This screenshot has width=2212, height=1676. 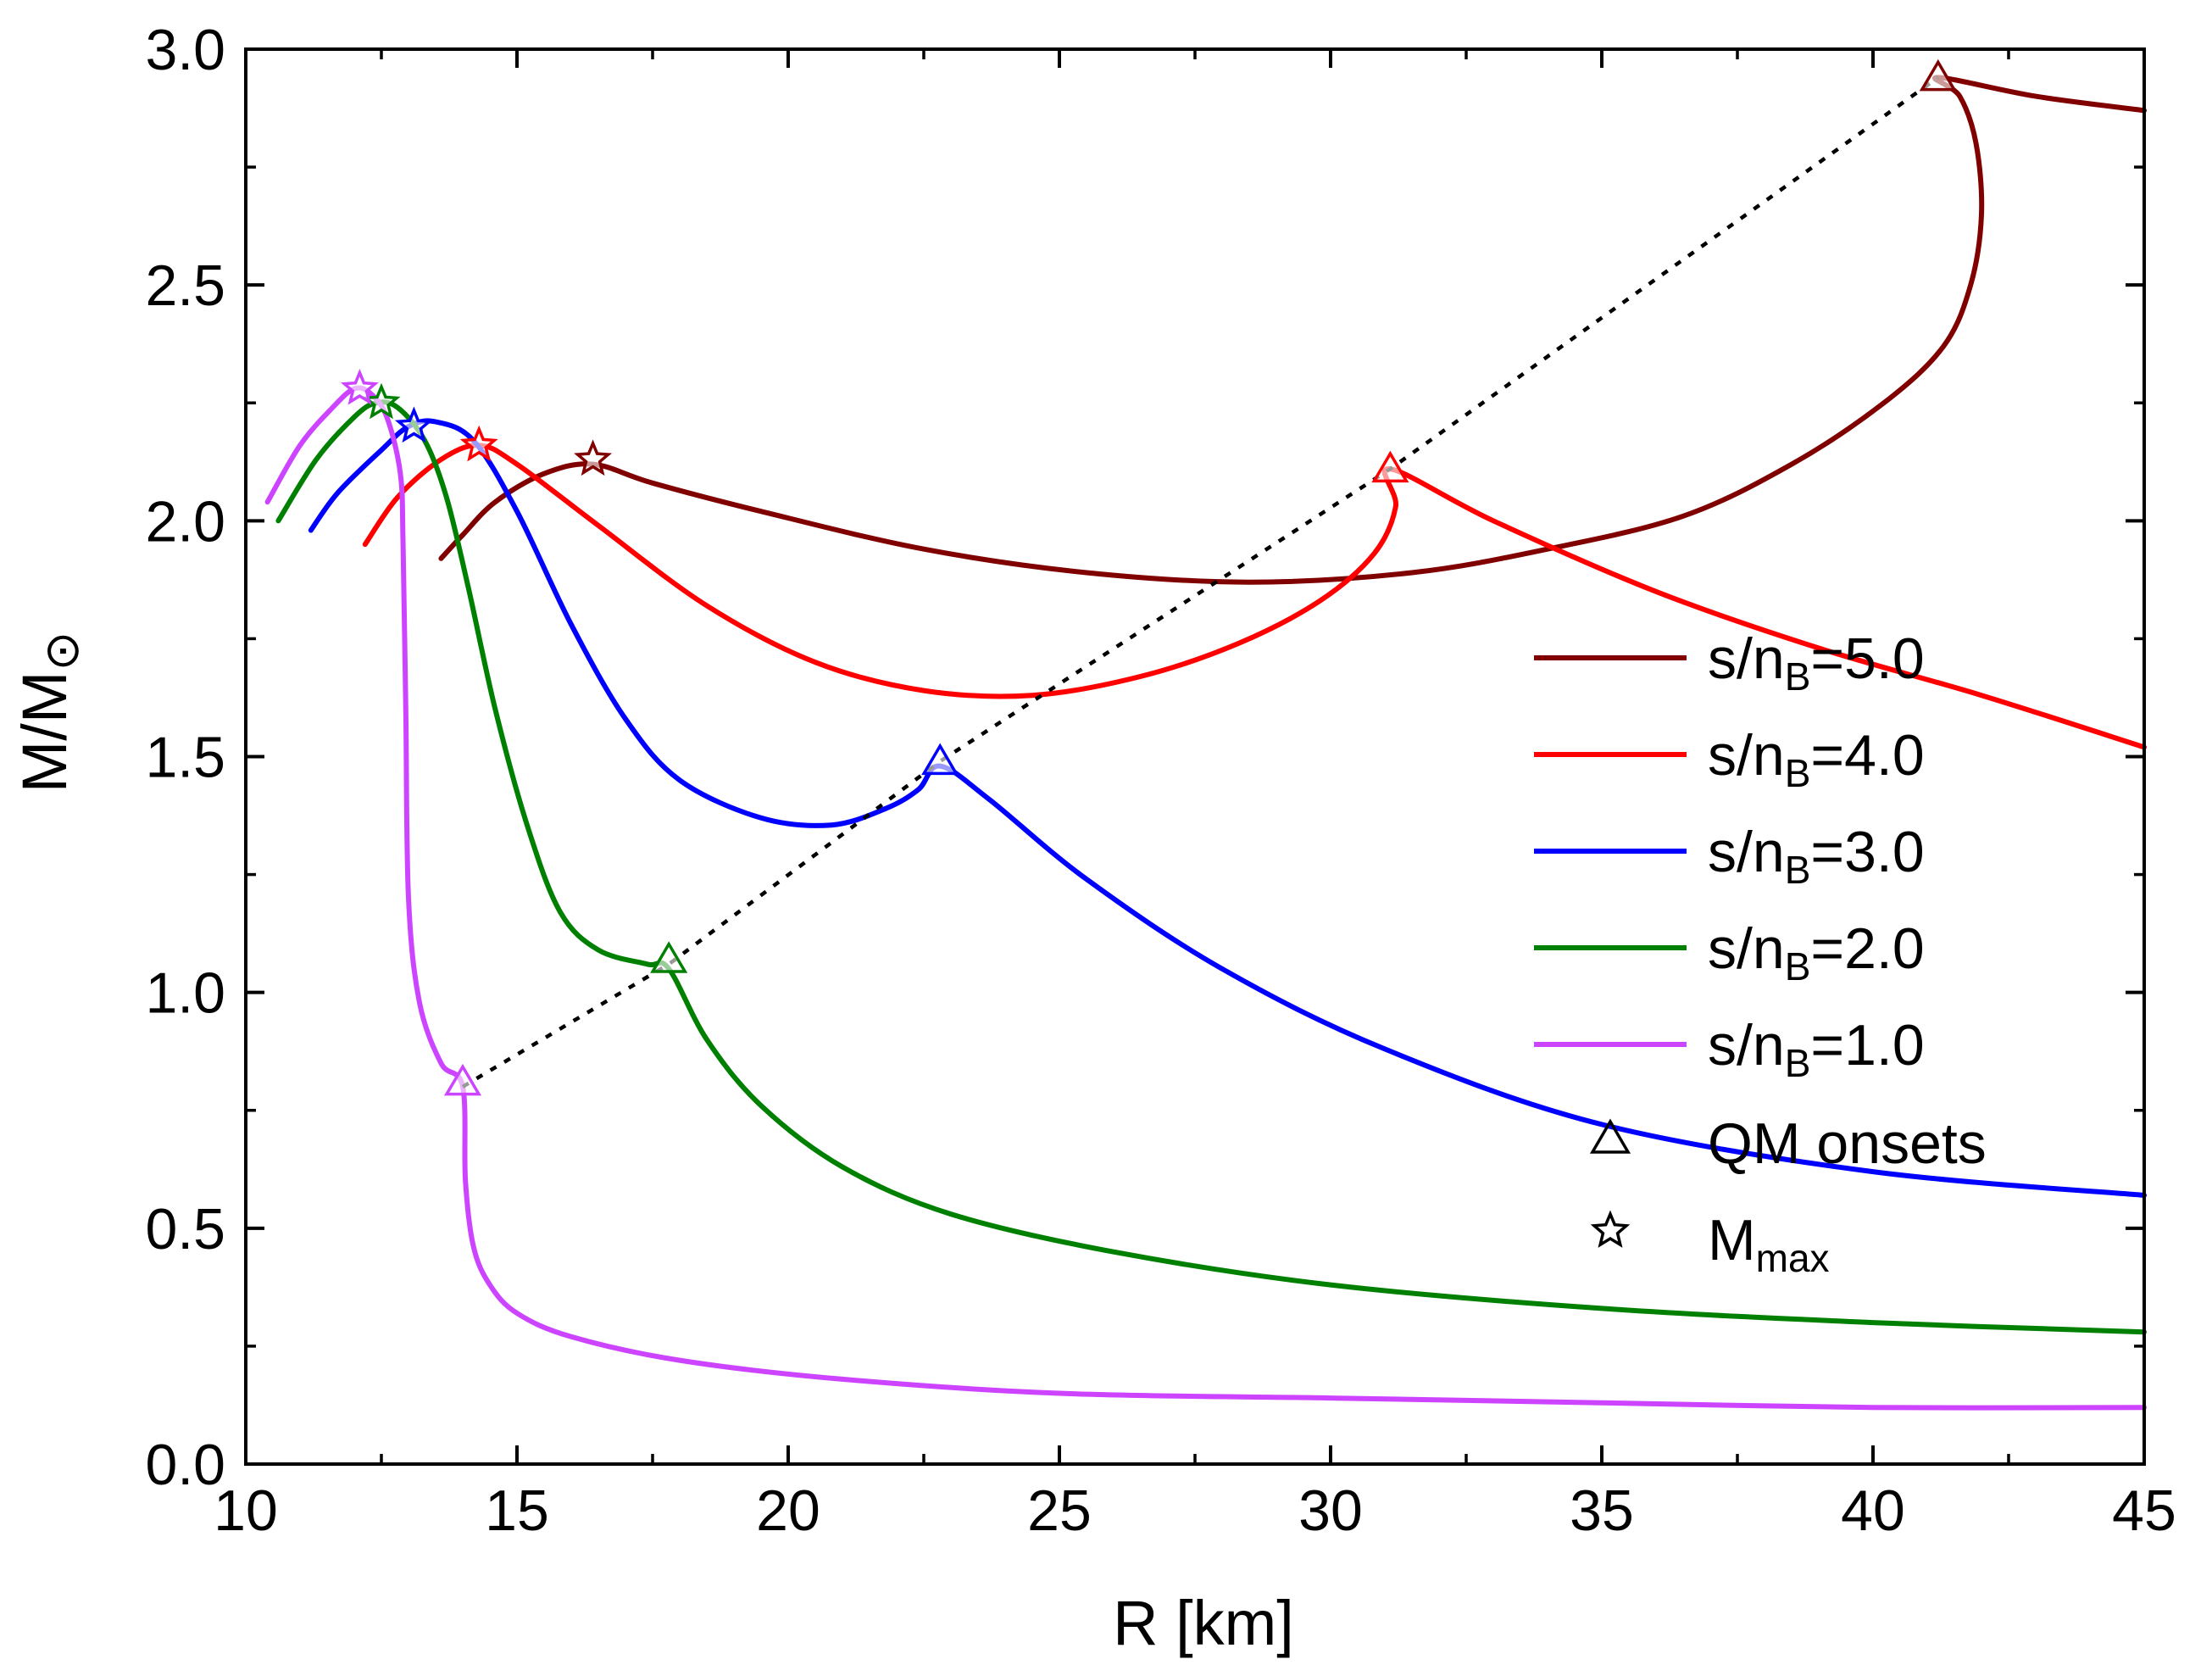 What do you see at coordinates (1746, 852) in the screenshot?
I see `legend-label-s3-prefix: s/n` at bounding box center [1746, 852].